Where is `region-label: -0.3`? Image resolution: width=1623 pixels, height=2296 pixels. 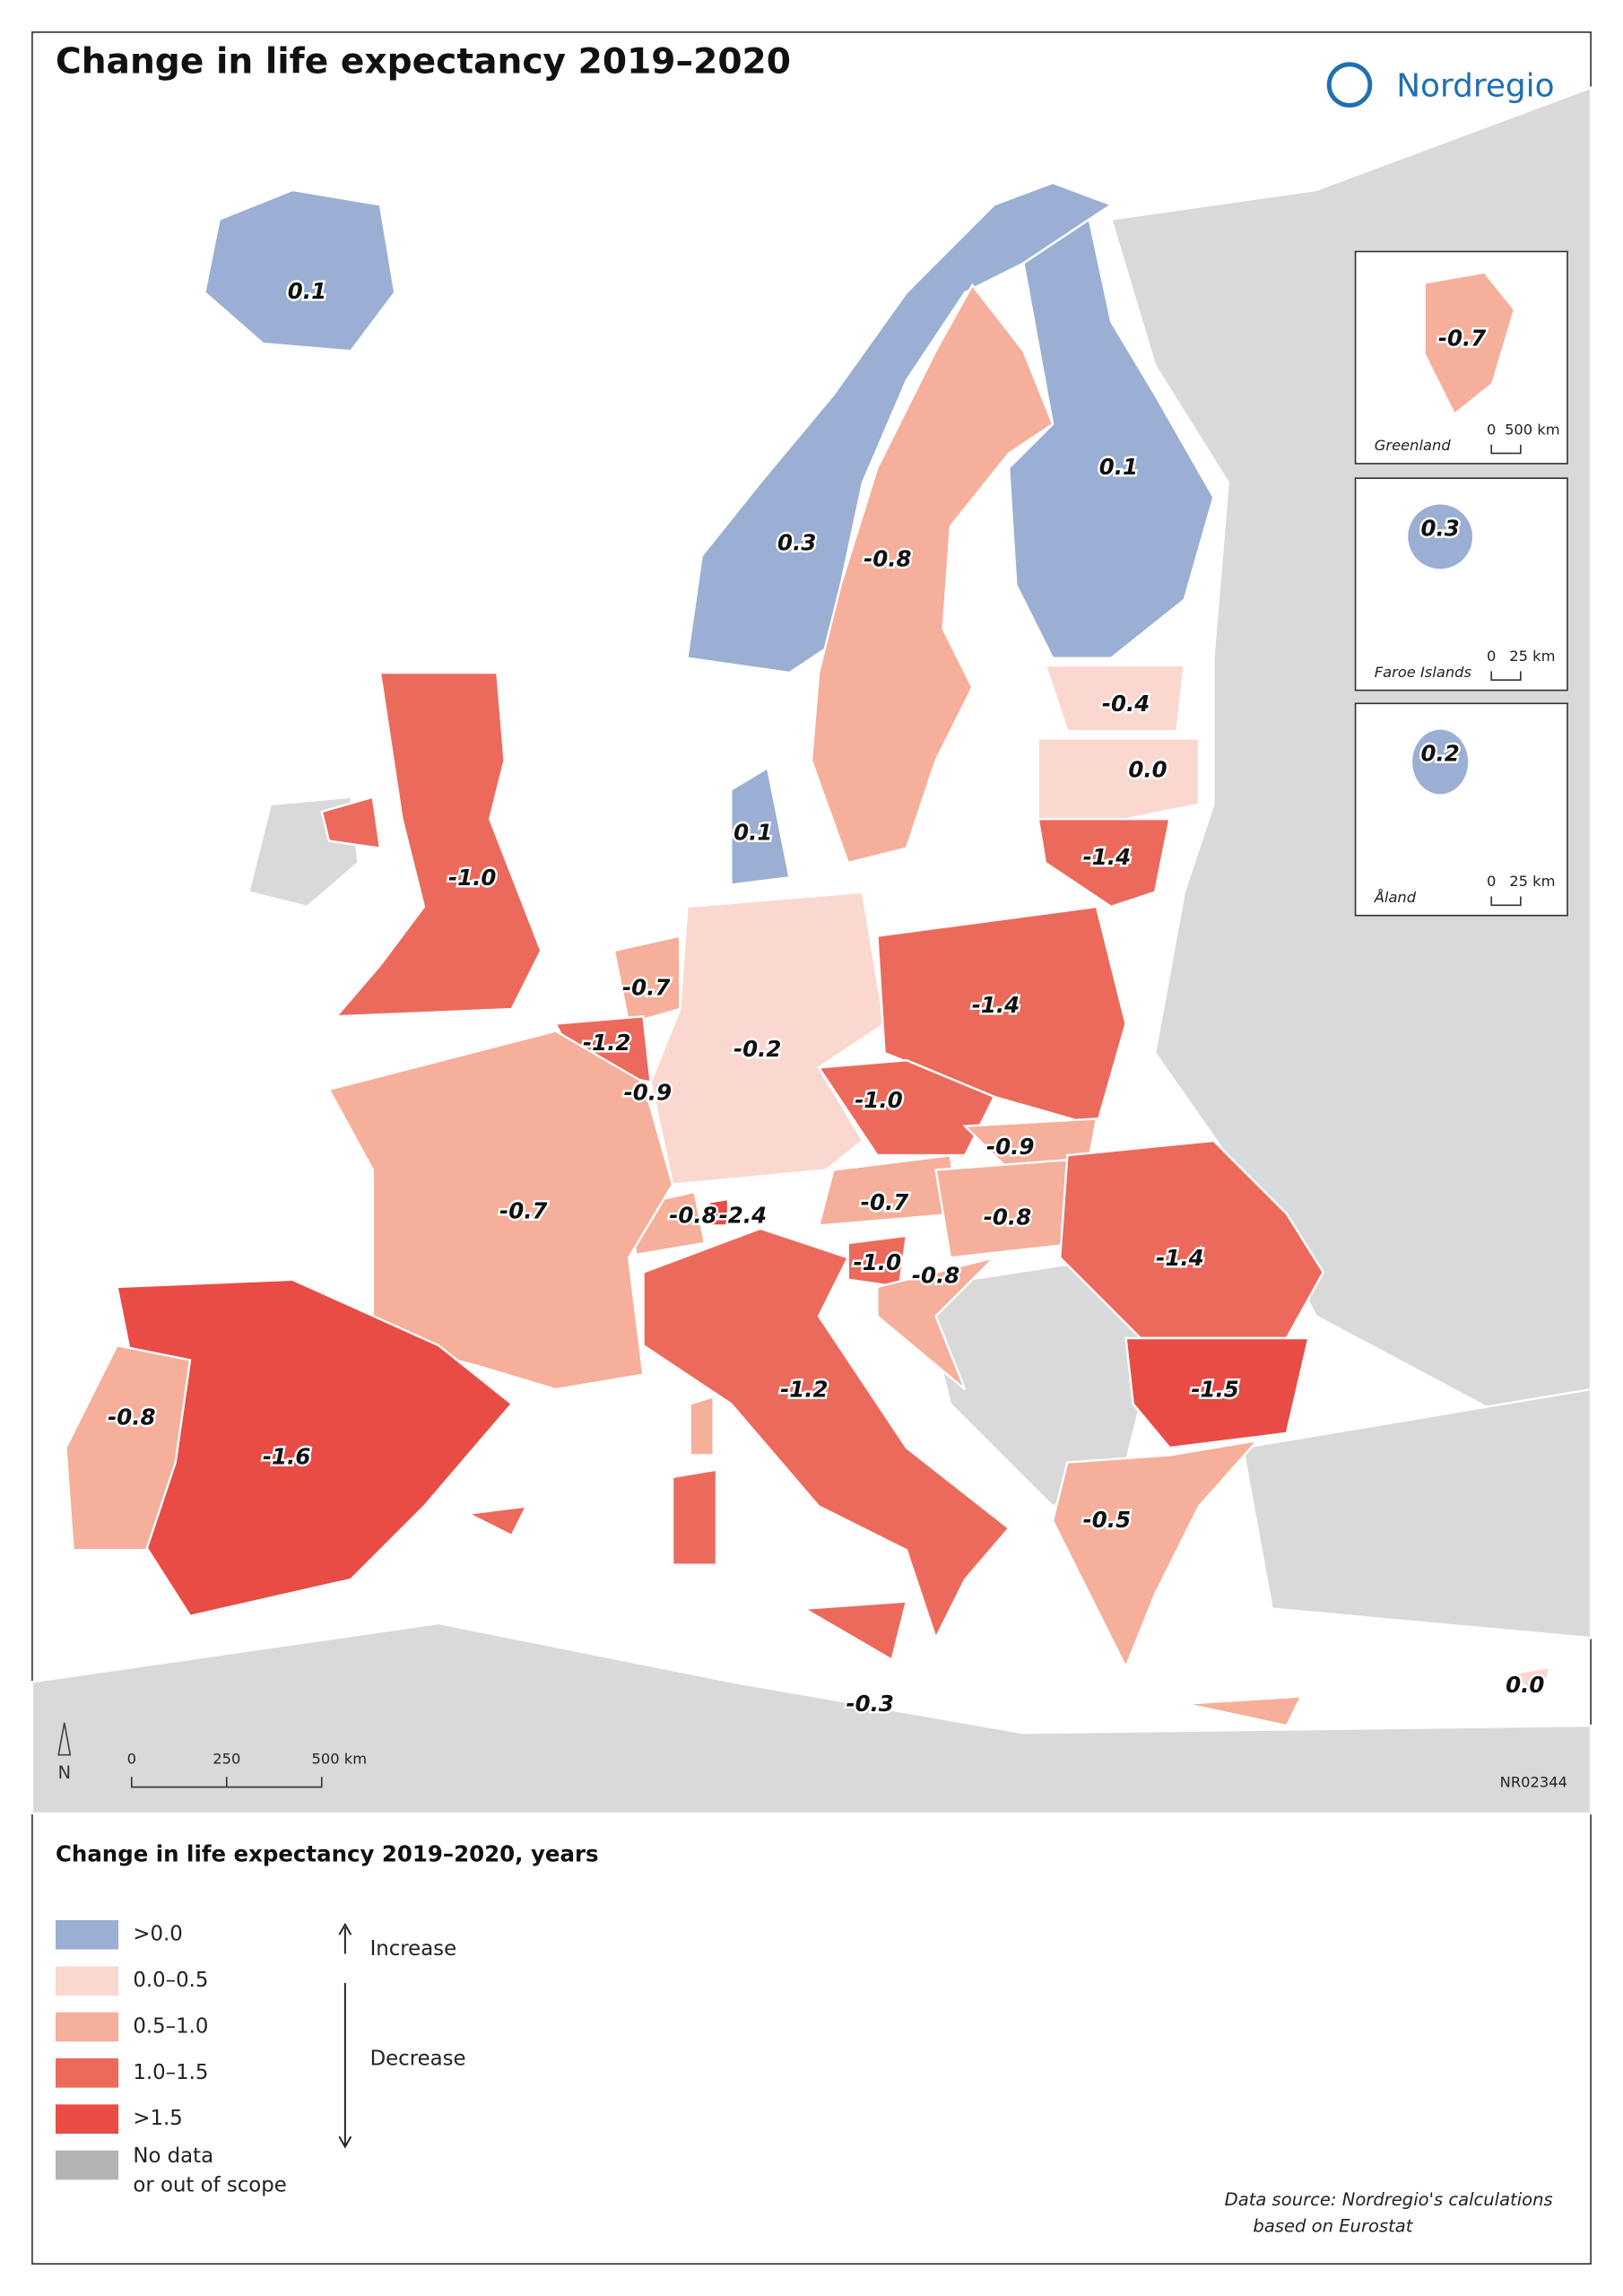 region-label: -0.3 is located at coordinates (870, 1704).